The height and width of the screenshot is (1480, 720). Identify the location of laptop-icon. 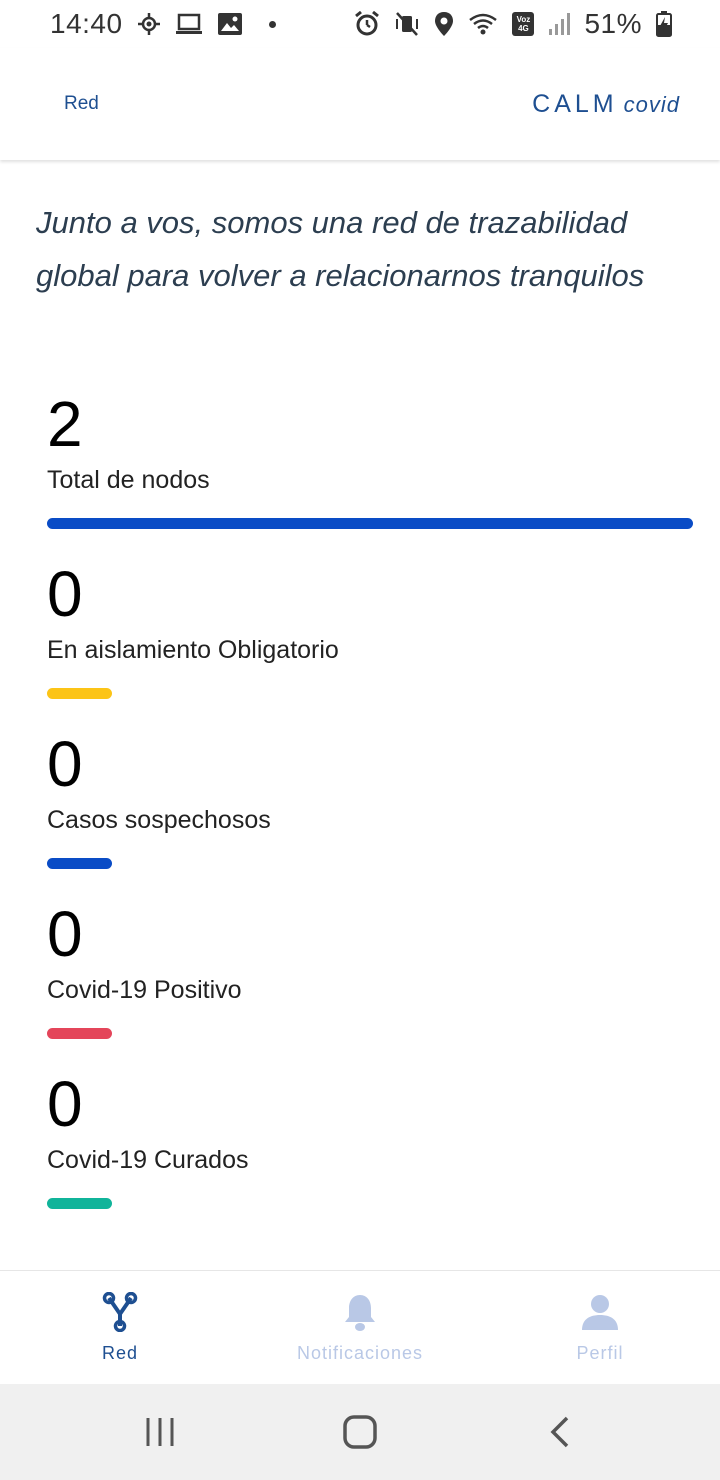
(189, 24).